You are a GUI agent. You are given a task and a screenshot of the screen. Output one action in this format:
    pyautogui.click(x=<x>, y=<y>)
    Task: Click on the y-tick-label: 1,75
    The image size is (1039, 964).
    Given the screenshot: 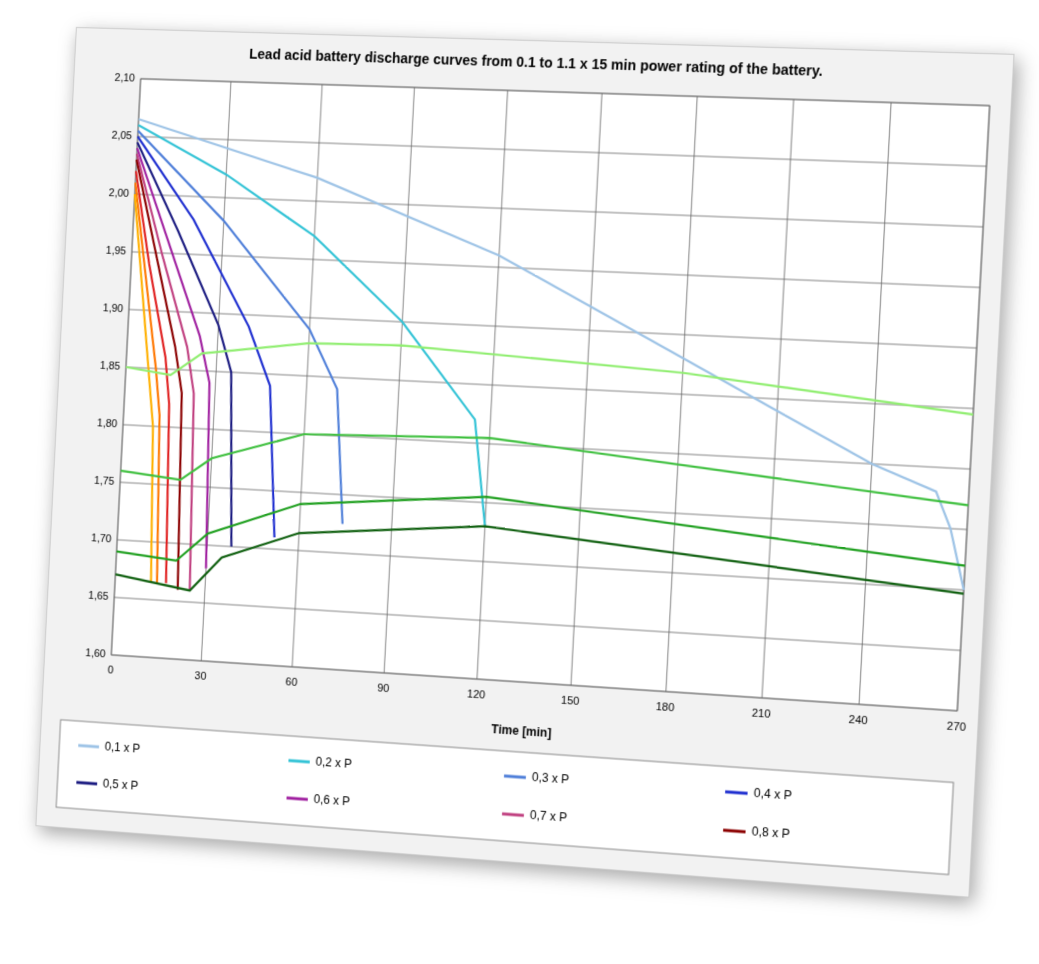 What is the action you would take?
    pyautogui.click(x=104, y=481)
    